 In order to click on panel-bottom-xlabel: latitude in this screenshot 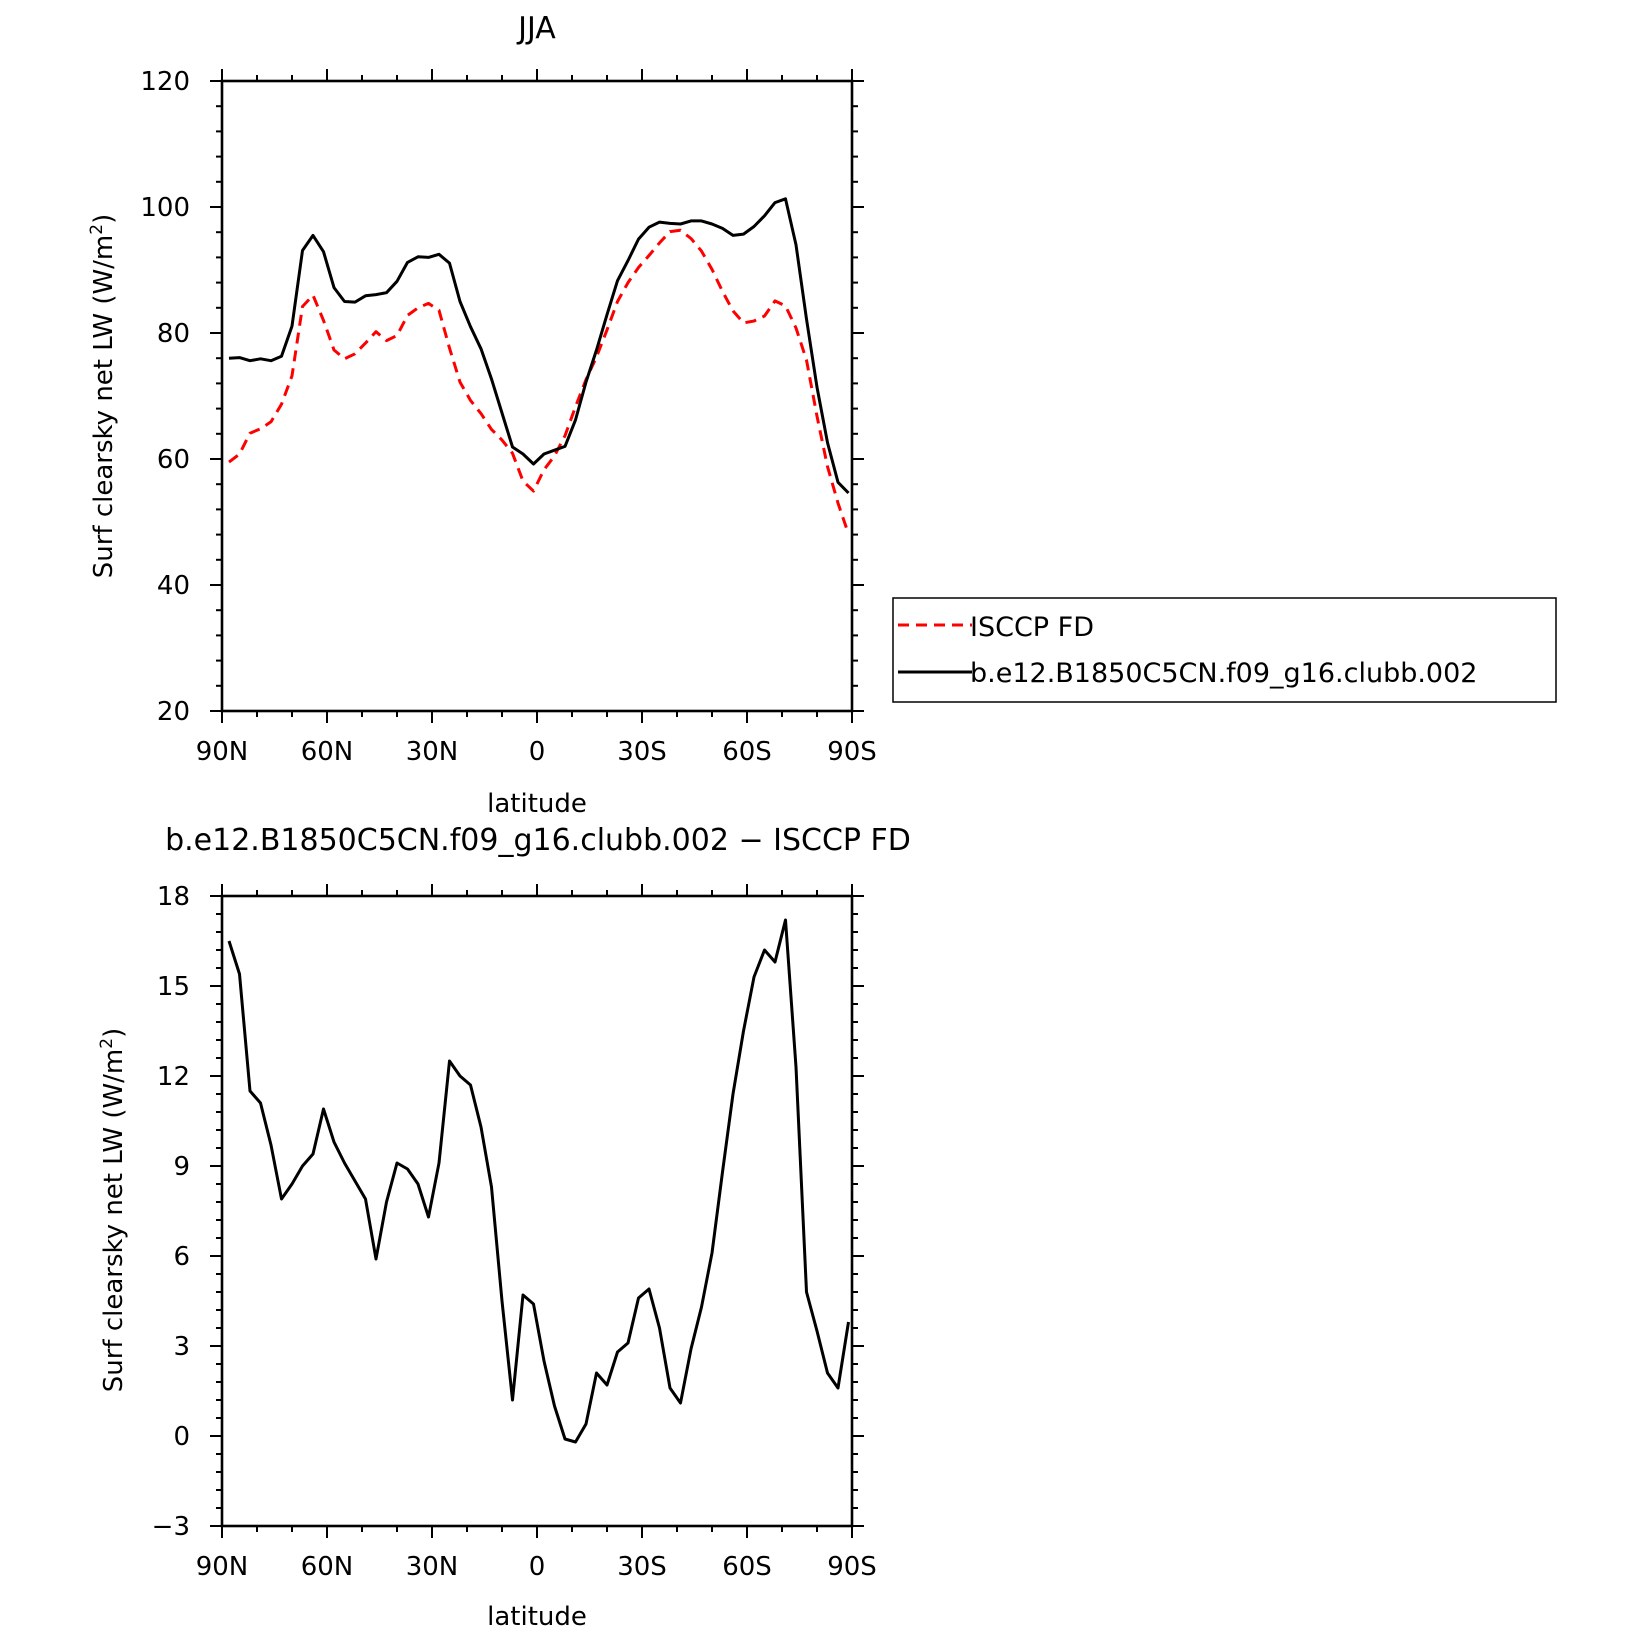, I will do `click(537, 1616)`.